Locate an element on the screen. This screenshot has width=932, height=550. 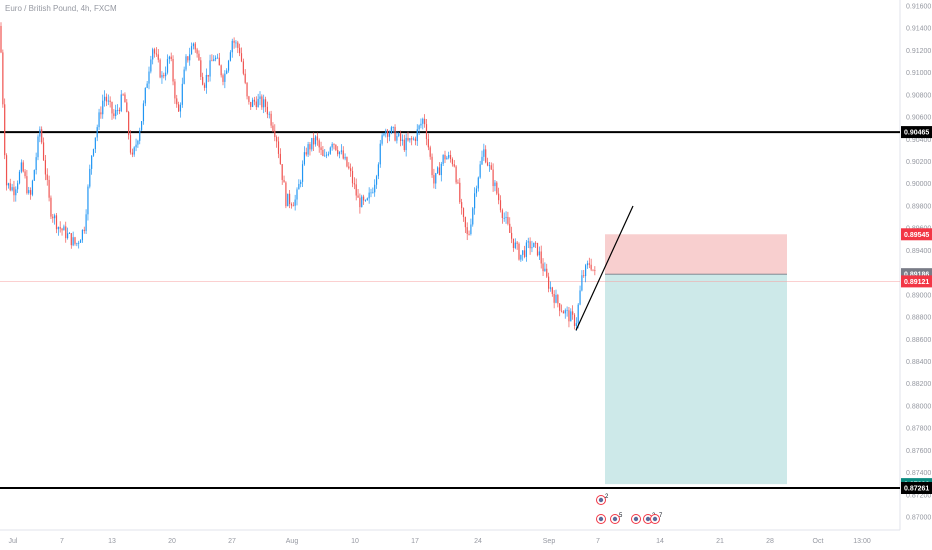
time-tick-label: 21 is located at coordinates (720, 541).